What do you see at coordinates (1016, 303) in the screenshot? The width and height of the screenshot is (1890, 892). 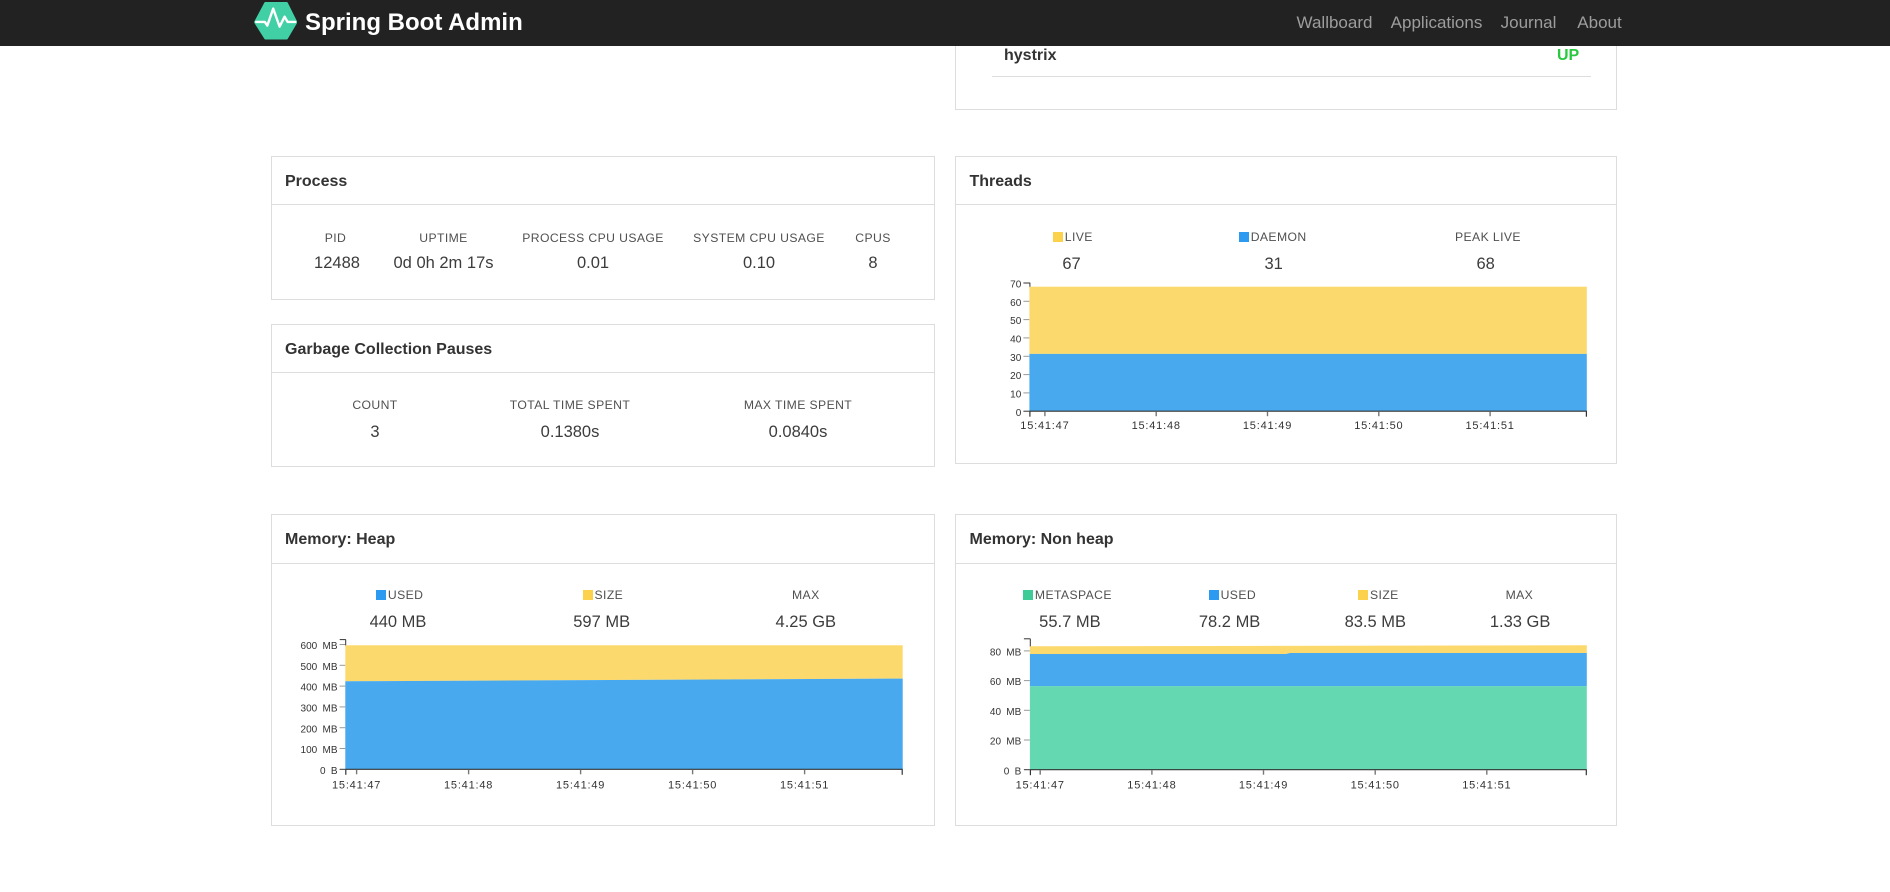 I see `svg-text: 60` at bounding box center [1016, 303].